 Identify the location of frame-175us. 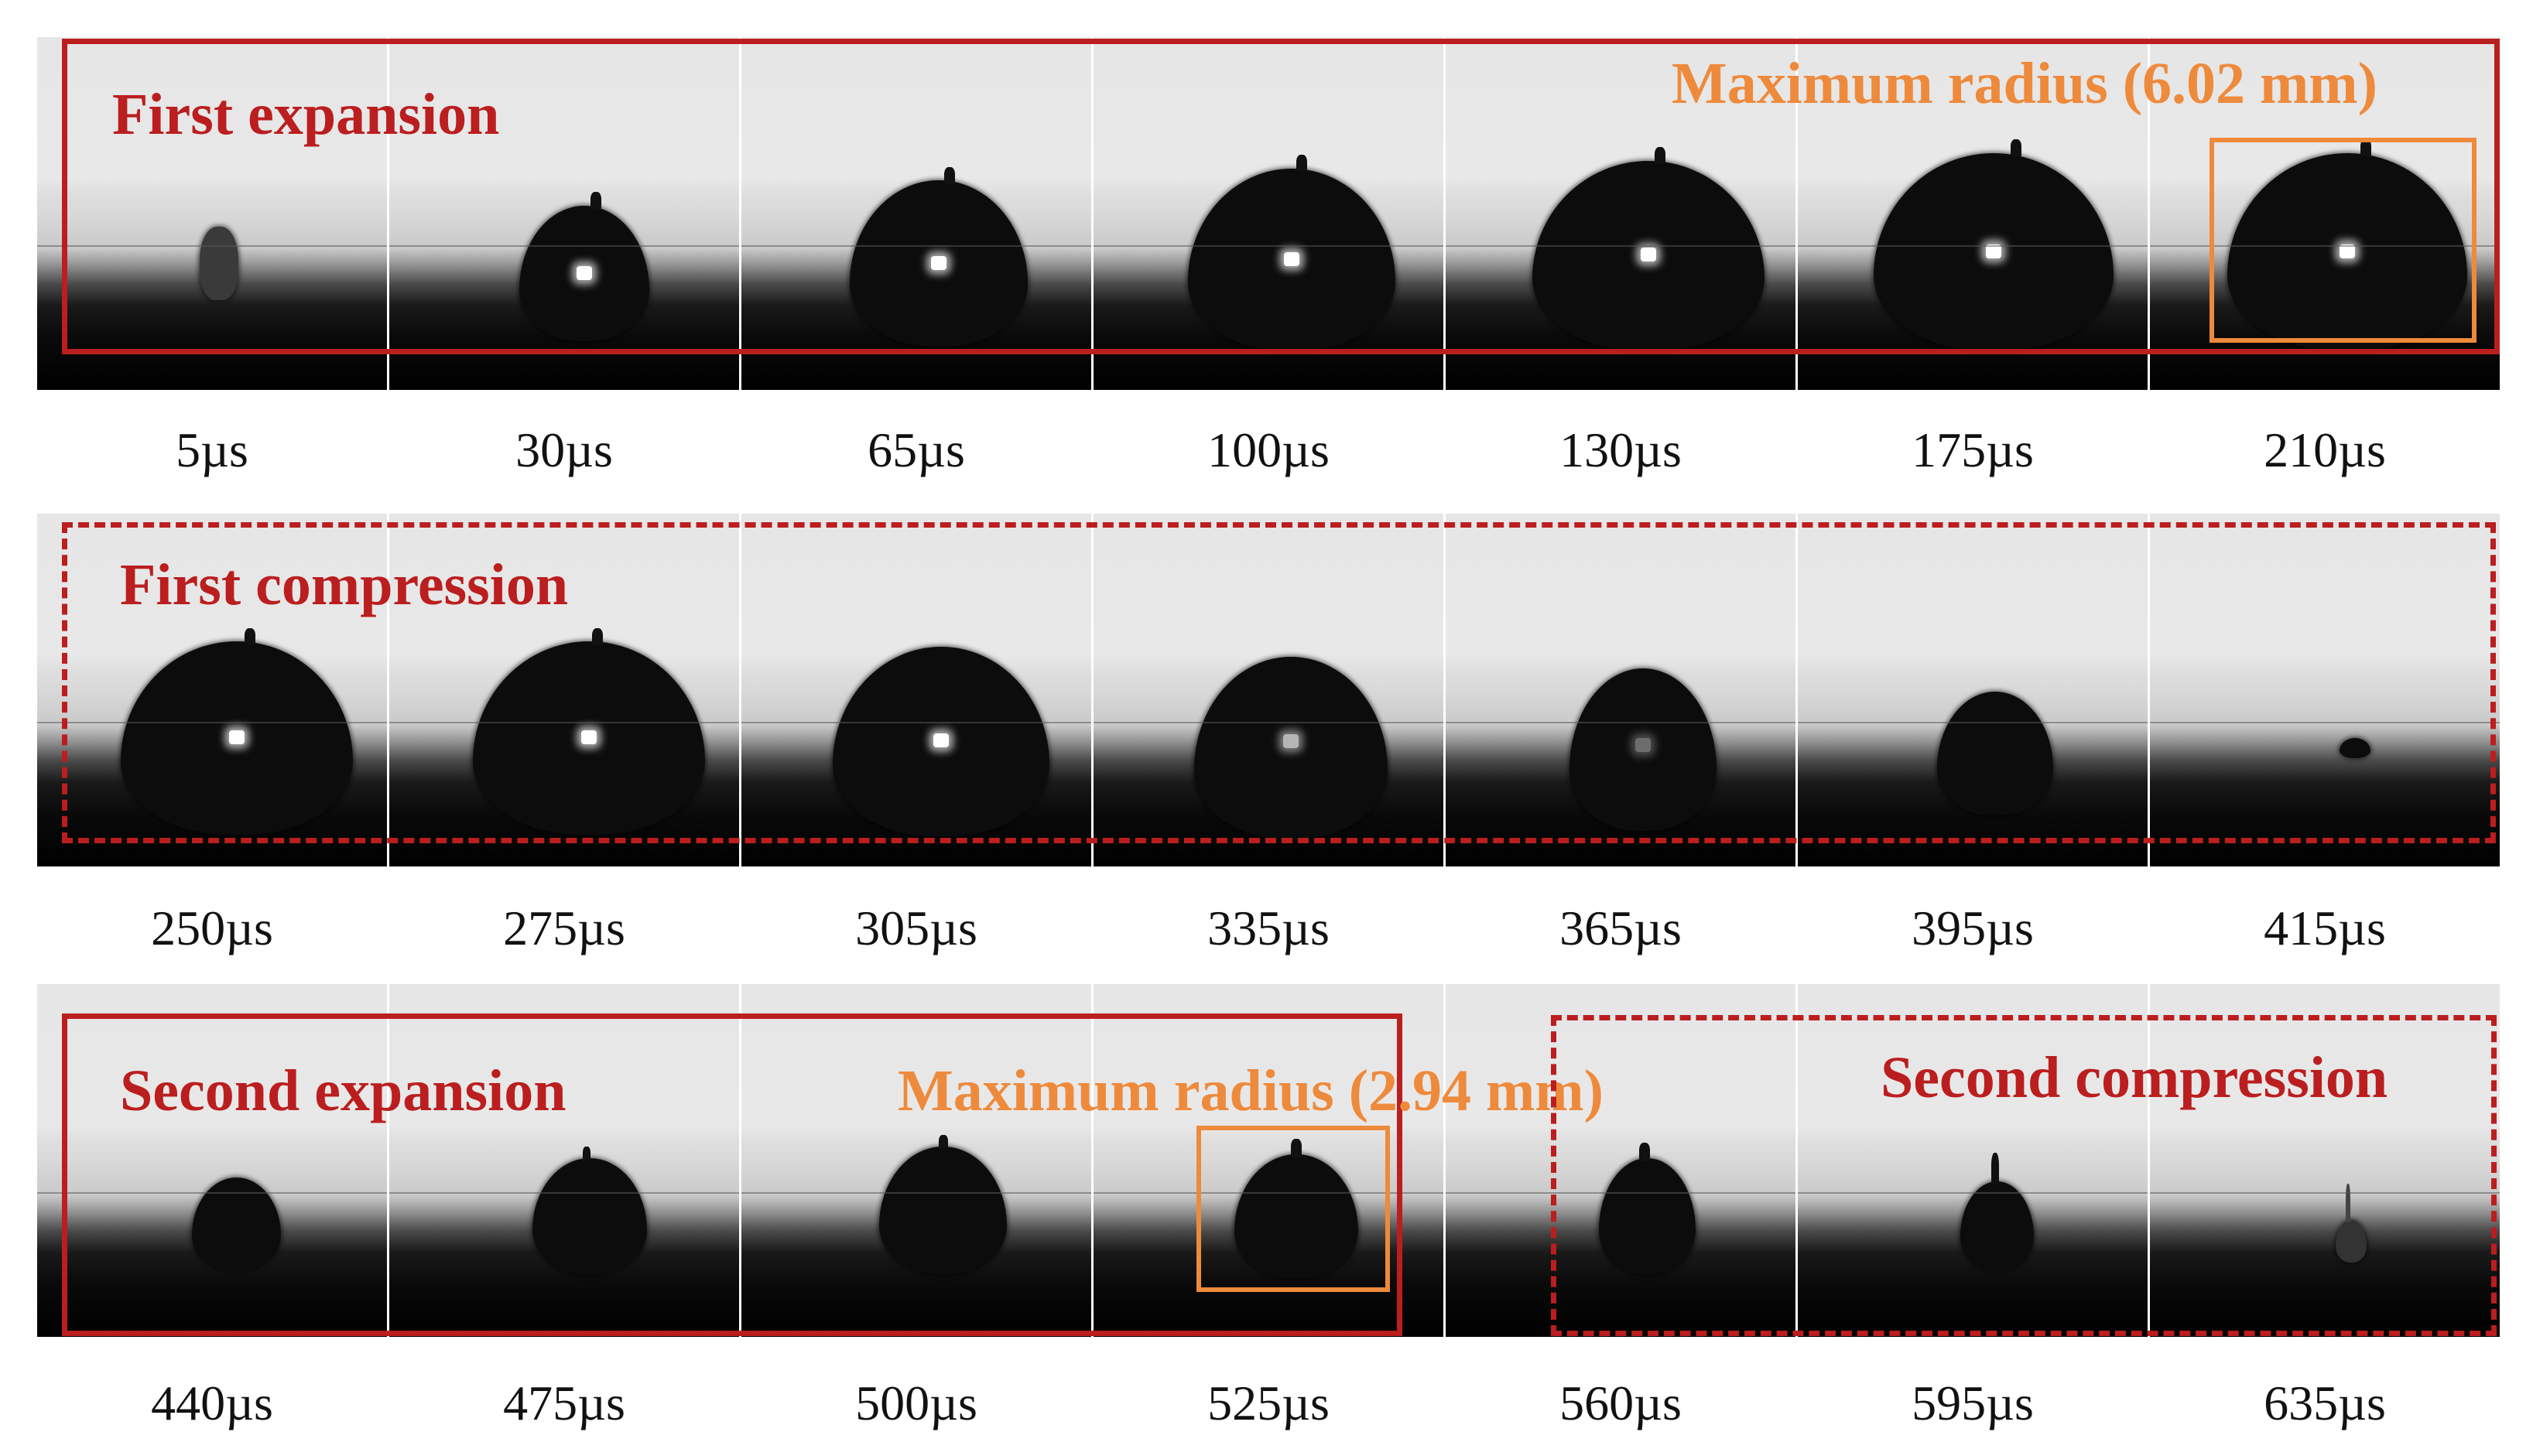
(1973, 214).